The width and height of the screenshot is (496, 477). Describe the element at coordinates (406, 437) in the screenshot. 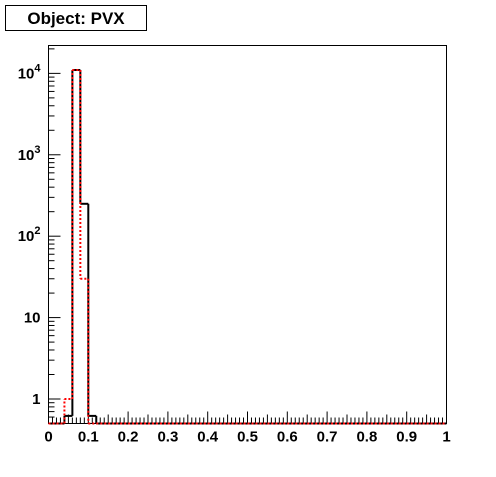

I see `x-tick-label: 0.9` at that location.